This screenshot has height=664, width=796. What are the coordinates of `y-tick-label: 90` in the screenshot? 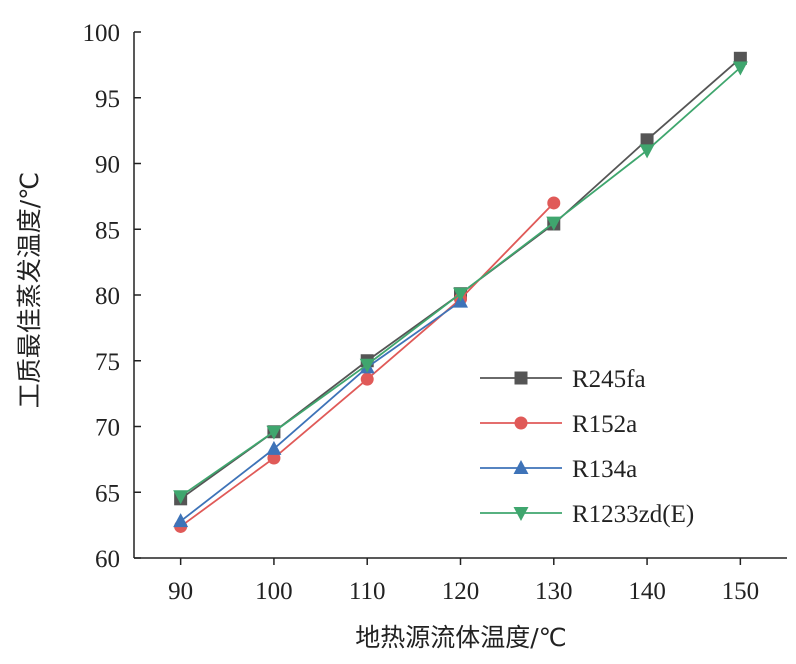 It's located at (107, 165).